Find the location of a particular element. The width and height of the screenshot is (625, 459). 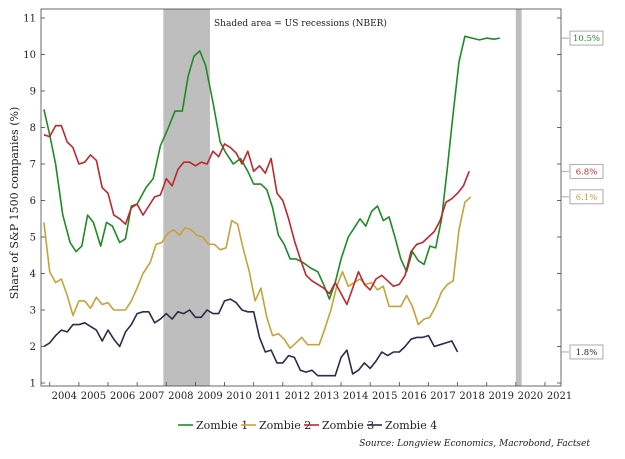

end-value-labels: 10.5% 6.8% 6.1% 1.8% is located at coordinates (582, 195).